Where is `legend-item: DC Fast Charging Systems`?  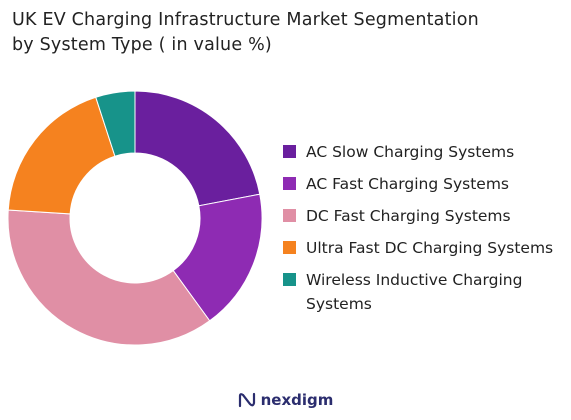
legend-item: DC Fast Charging Systems is located at coordinates (425, 216).